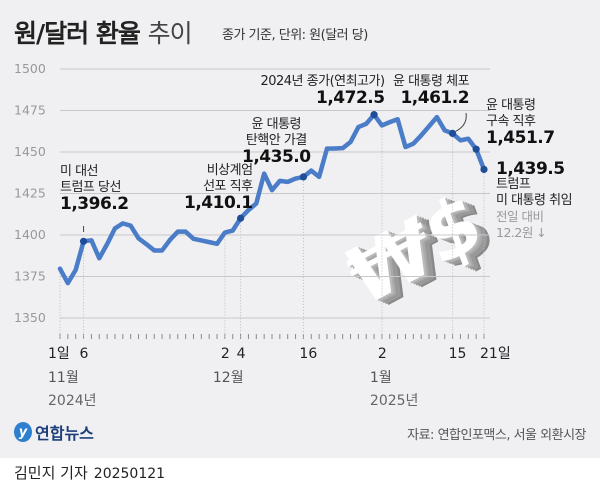 The width and height of the screenshot is (600, 492). I want to click on annotation-value: 1,435.0, so click(276, 157).